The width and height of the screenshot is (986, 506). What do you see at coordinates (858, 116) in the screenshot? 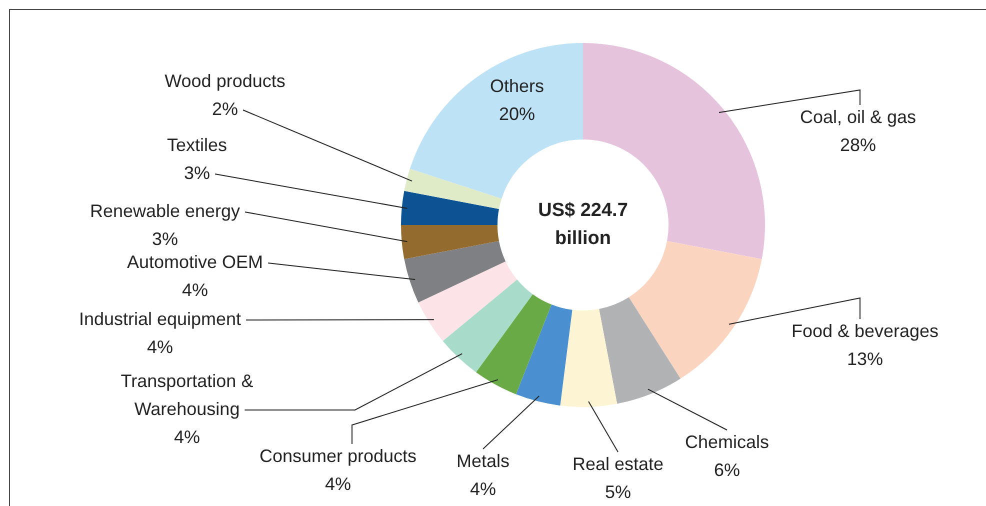
I see `slice-label: Coal, oil & gas` at bounding box center [858, 116].